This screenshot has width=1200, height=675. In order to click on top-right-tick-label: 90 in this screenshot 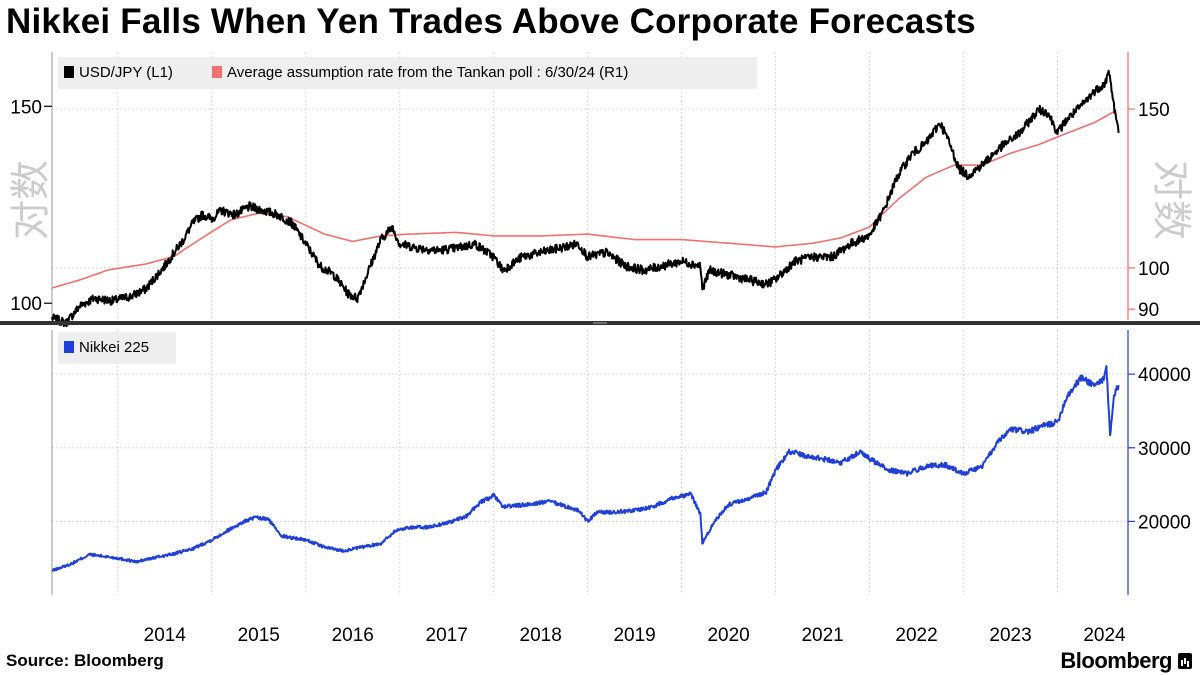, I will do `click(1148, 310)`.